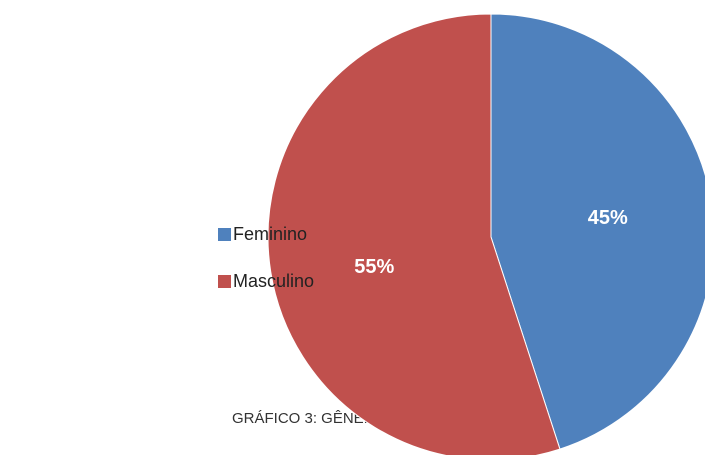 This screenshot has width=705, height=455. What do you see at coordinates (374, 267) in the screenshot?
I see `data-label: 55%` at bounding box center [374, 267].